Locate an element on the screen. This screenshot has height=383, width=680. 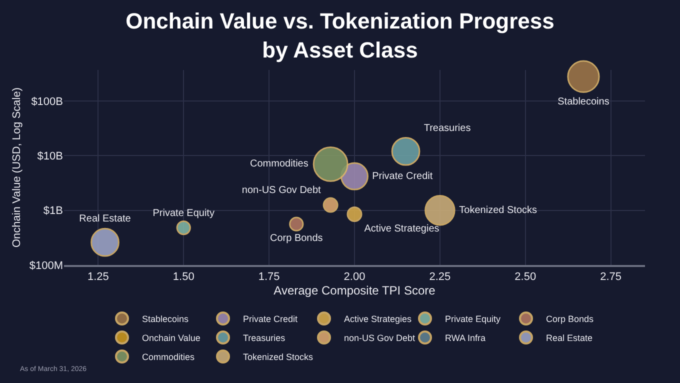
text: Stablecoins is located at coordinates (584, 102).